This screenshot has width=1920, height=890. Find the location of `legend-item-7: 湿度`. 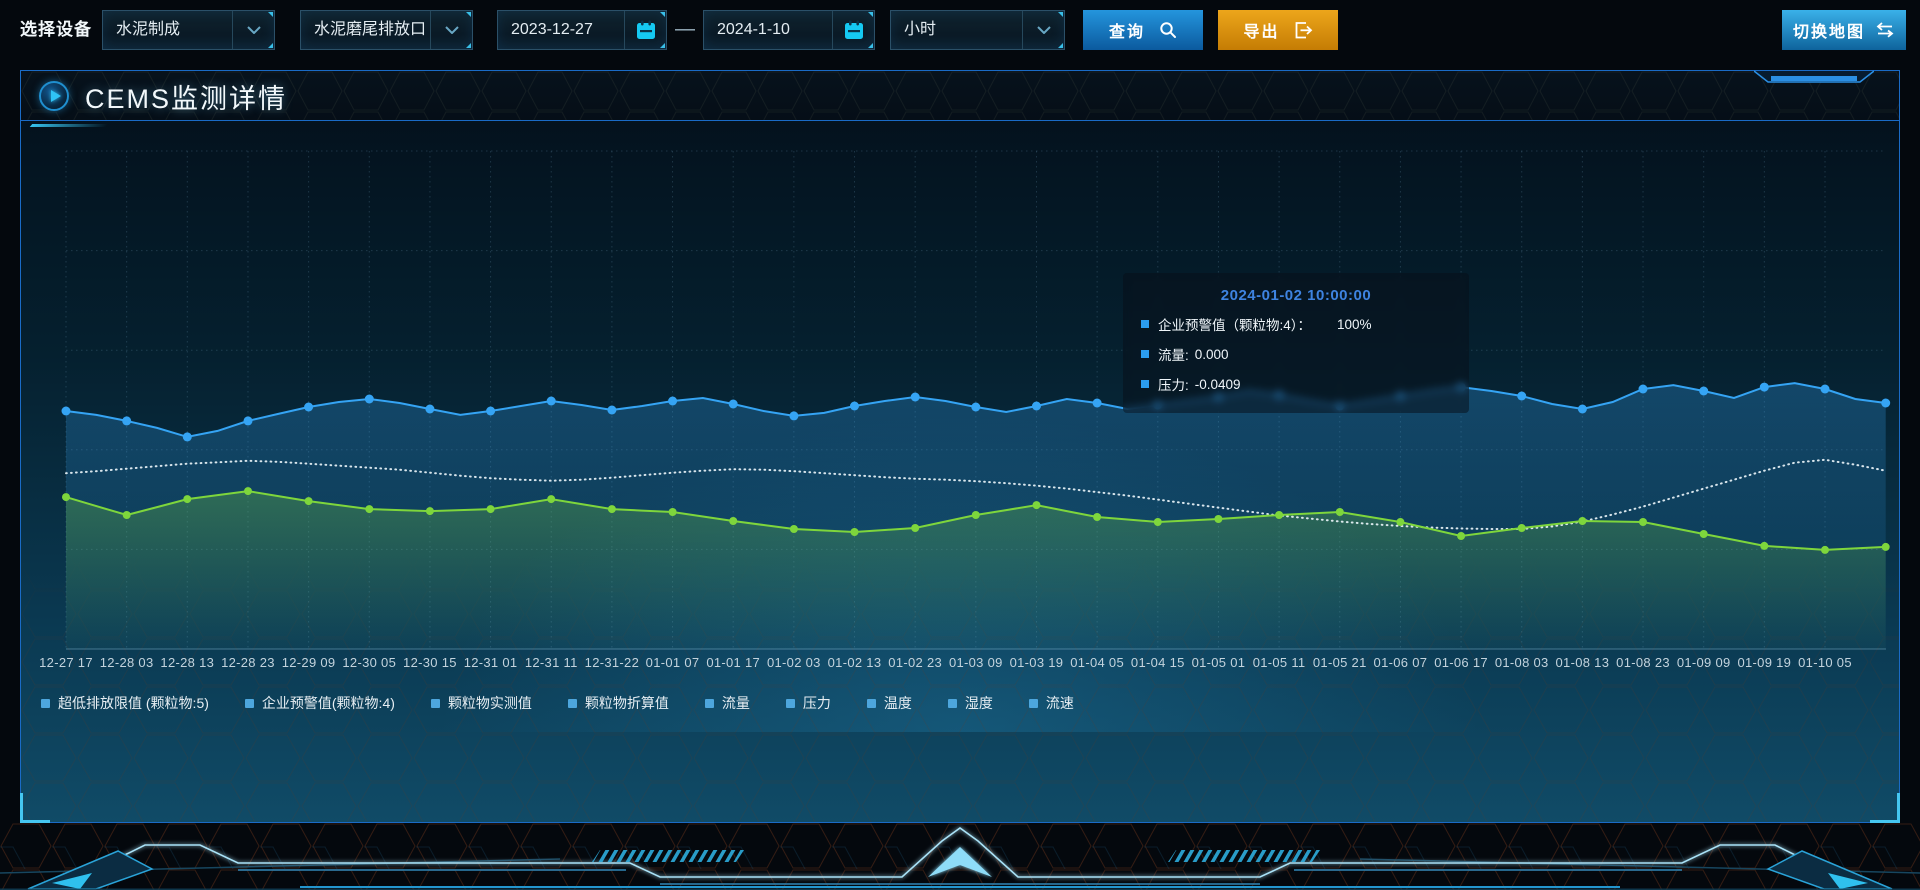

legend-item-7: 湿度 is located at coordinates (970, 703).